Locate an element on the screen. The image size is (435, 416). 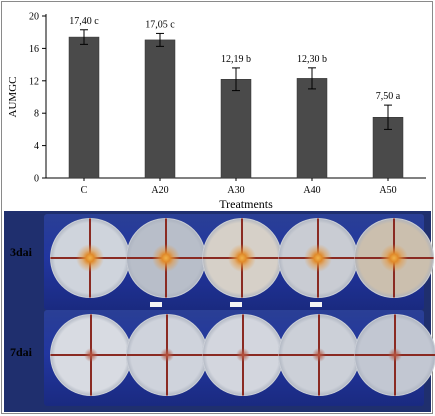
x-axis-label: Treatments is located at coordinates (246, 203).